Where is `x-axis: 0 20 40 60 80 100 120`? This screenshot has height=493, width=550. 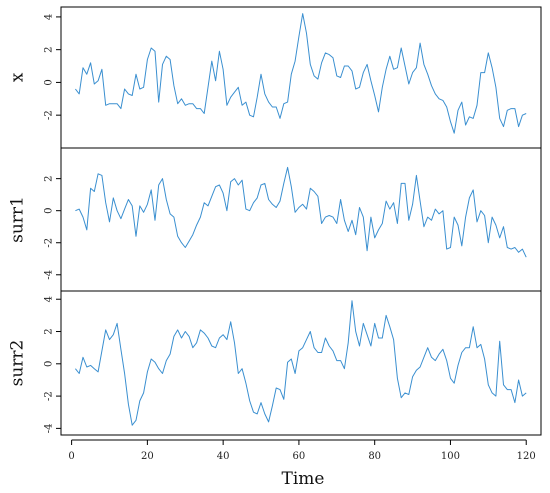
x-axis: 0 20 40 60 80 100 120 is located at coordinates (302, 450).